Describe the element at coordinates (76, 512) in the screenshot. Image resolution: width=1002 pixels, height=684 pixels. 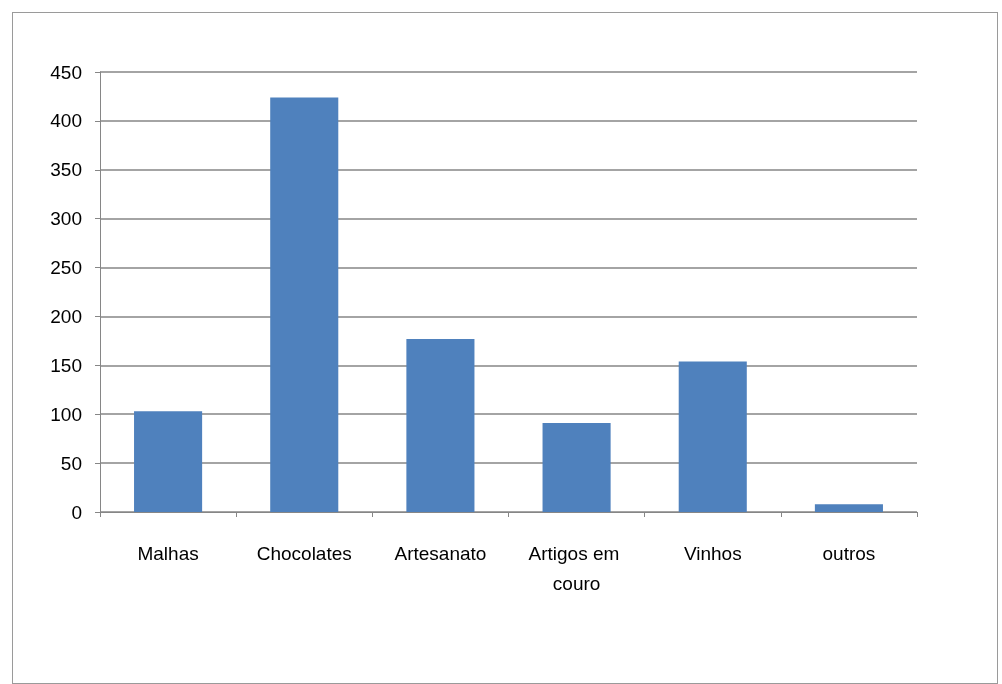
I see `y-tick-label: 0` at that location.